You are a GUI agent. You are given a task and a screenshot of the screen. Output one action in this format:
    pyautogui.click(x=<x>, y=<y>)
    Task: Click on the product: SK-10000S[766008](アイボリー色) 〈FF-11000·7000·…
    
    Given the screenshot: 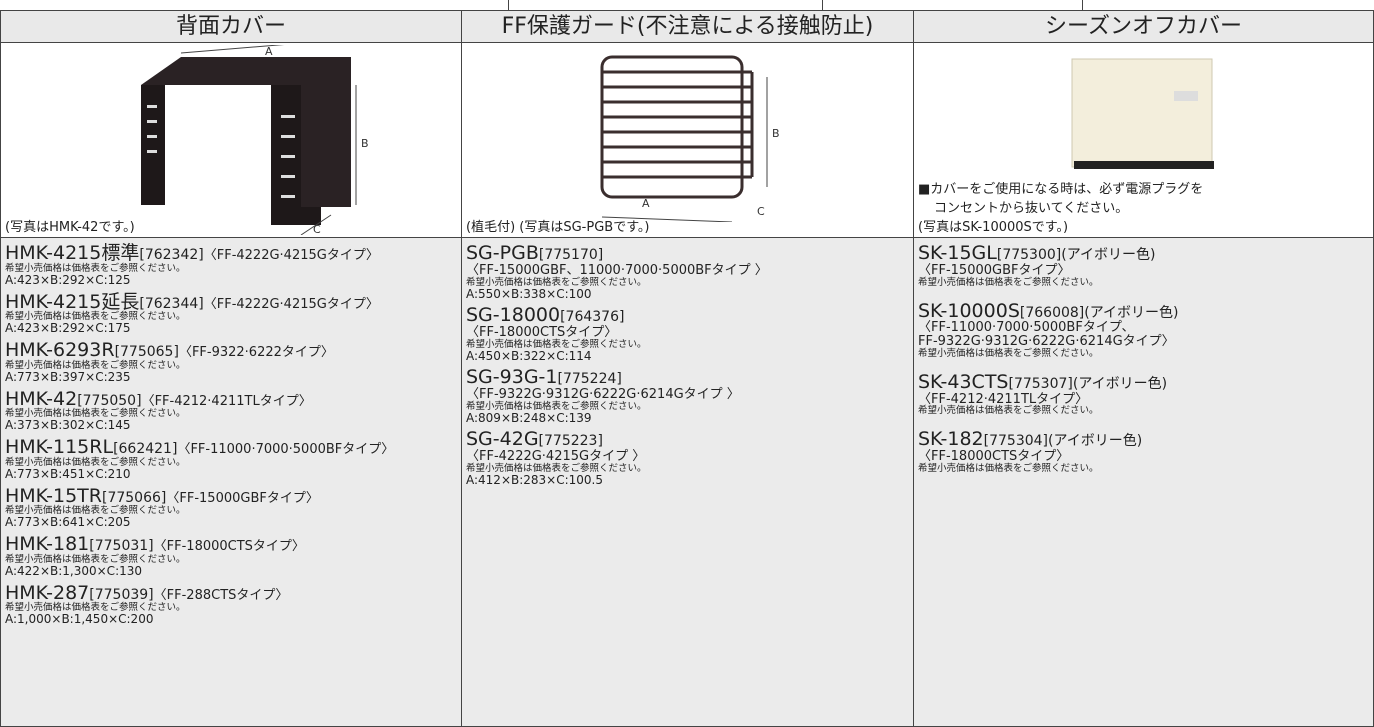 What is the action you would take?
    pyautogui.click(x=1145, y=330)
    